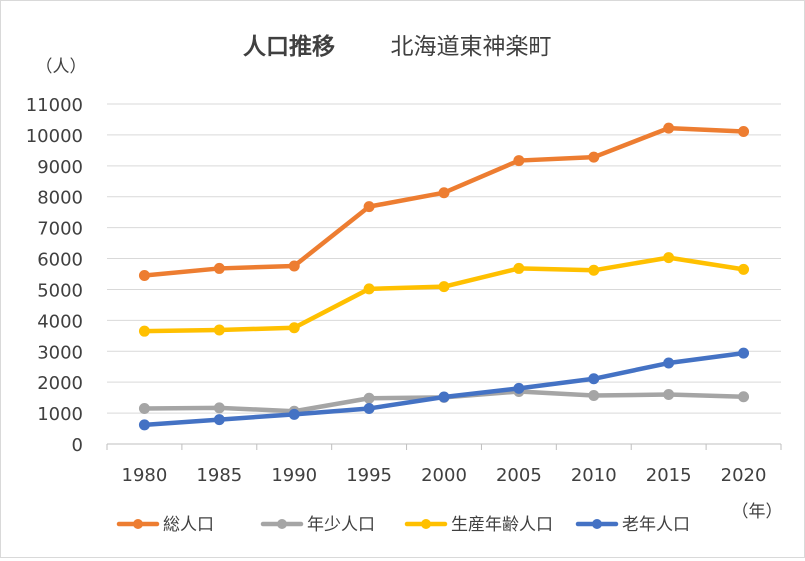 The height and width of the screenshot is (561, 805). What do you see at coordinates (289, 47) in the screenshot?
I see `chart-title: 人口推移` at bounding box center [289, 47].